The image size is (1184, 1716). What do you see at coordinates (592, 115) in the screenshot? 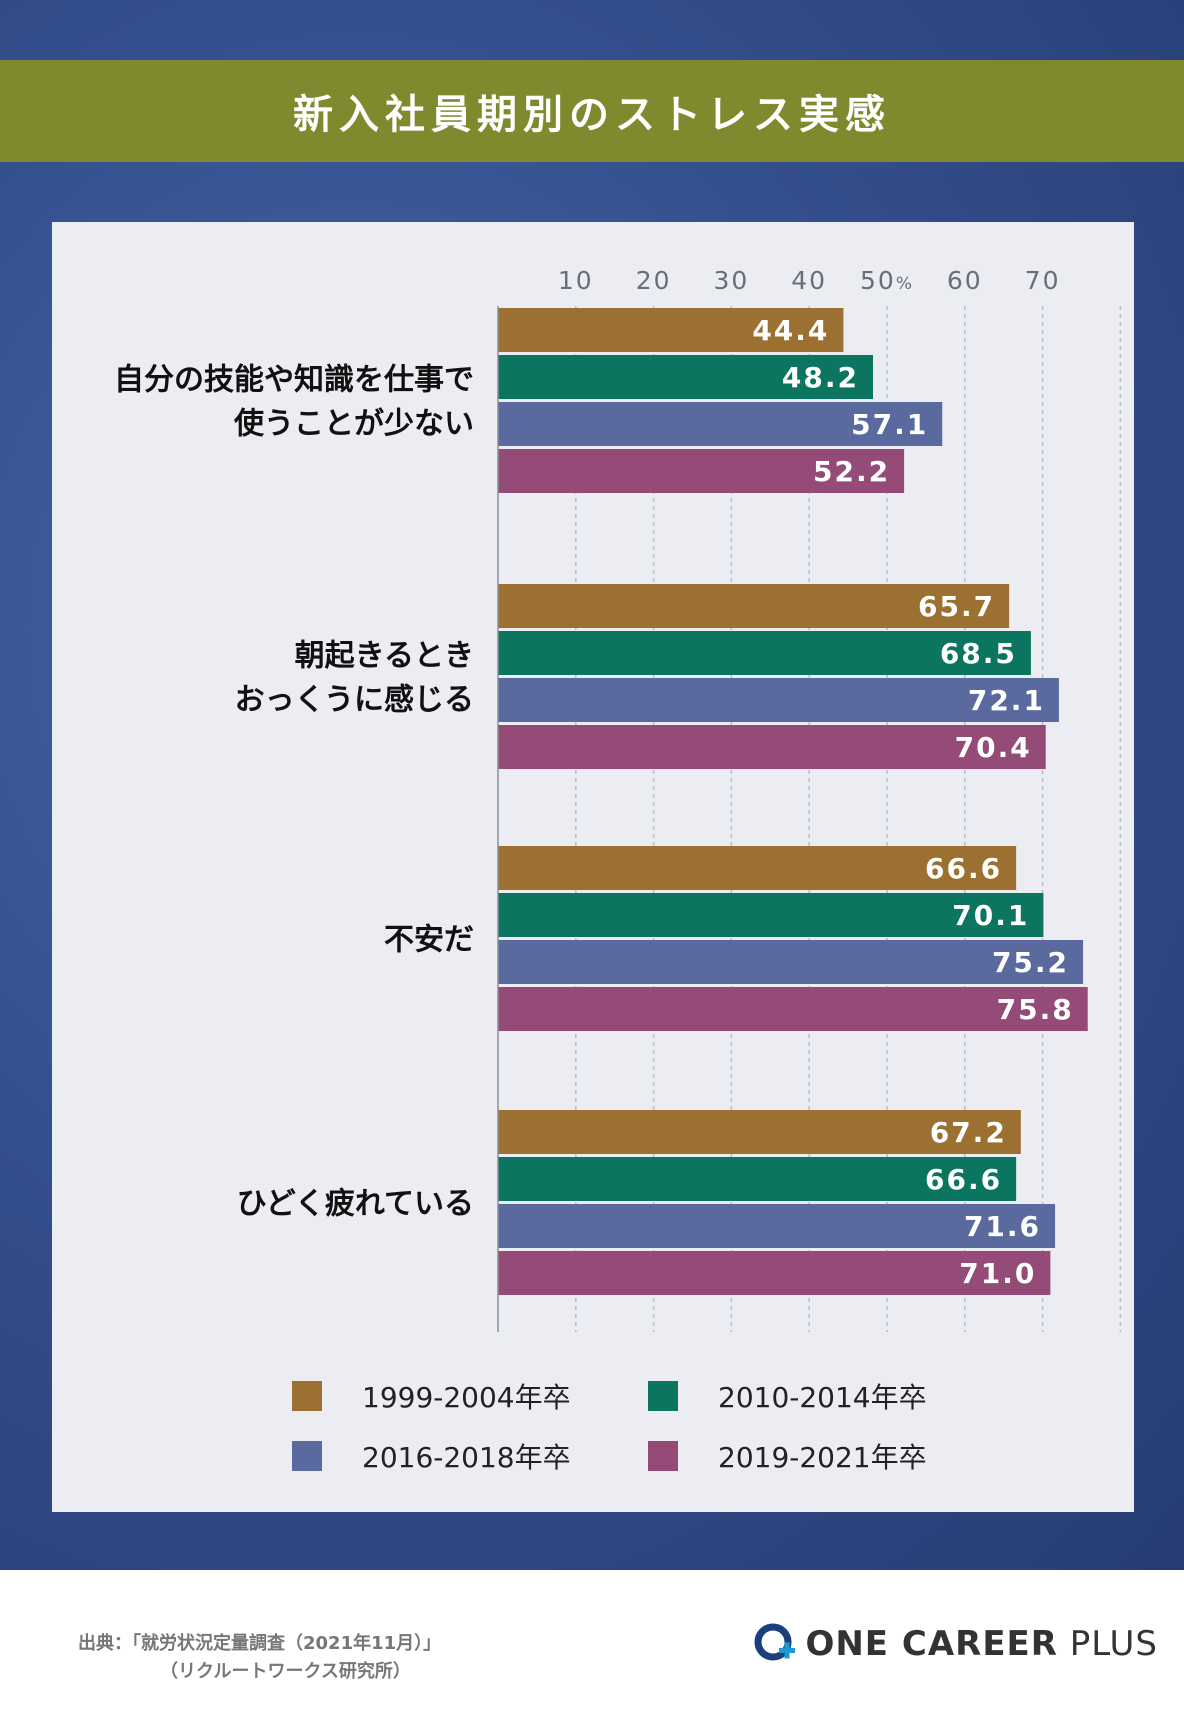
I see `page-title: 新入社員期別のストレス実感` at bounding box center [592, 115].